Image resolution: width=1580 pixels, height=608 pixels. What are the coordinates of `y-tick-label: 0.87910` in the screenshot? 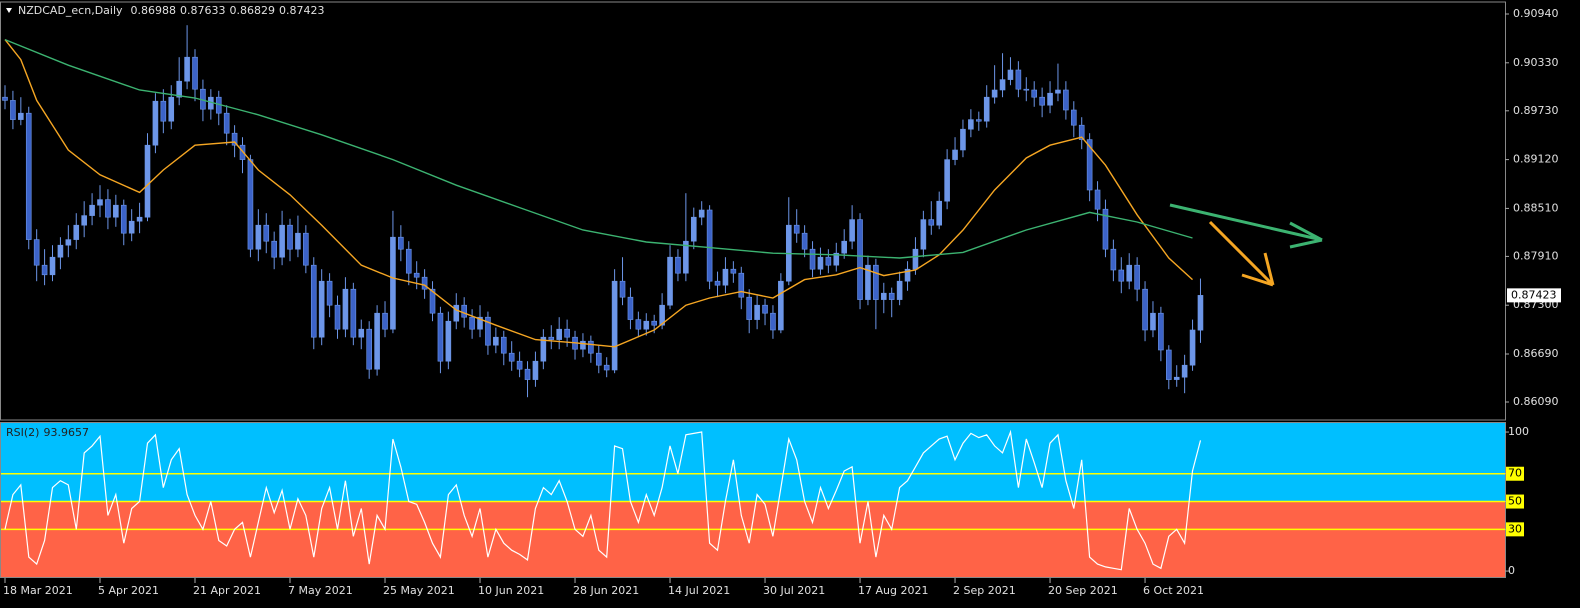 It's located at (1536, 255).